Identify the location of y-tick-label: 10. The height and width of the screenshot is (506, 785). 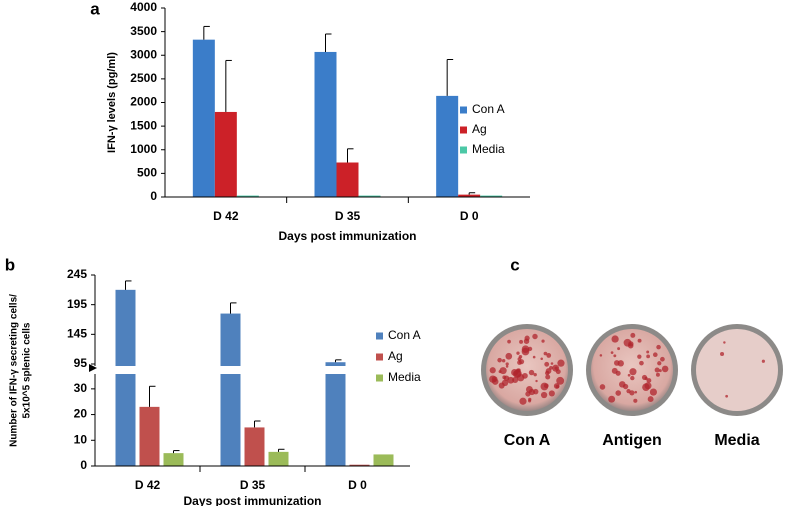
(81, 439).